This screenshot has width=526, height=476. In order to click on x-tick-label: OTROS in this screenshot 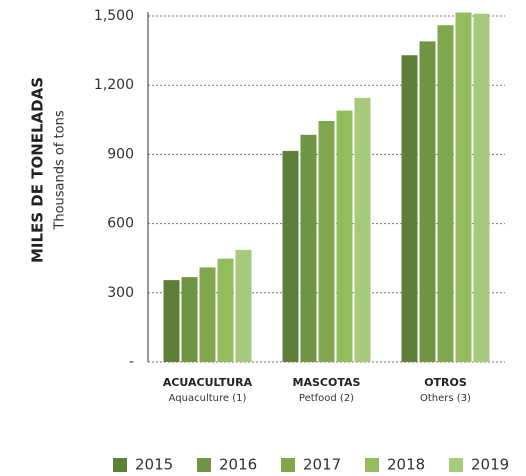, I will do `click(445, 382)`.